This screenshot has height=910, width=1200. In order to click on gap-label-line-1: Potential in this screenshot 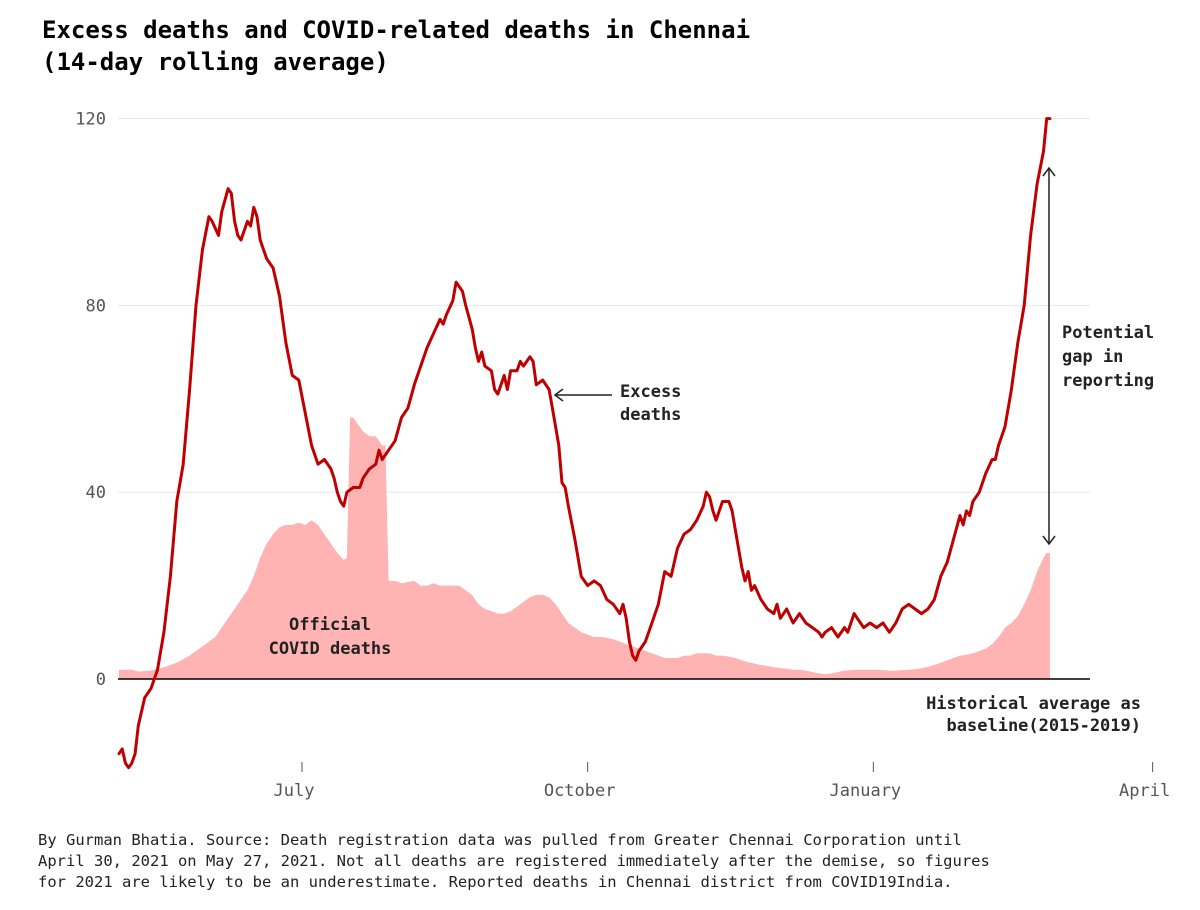, I will do `click(1108, 333)`.